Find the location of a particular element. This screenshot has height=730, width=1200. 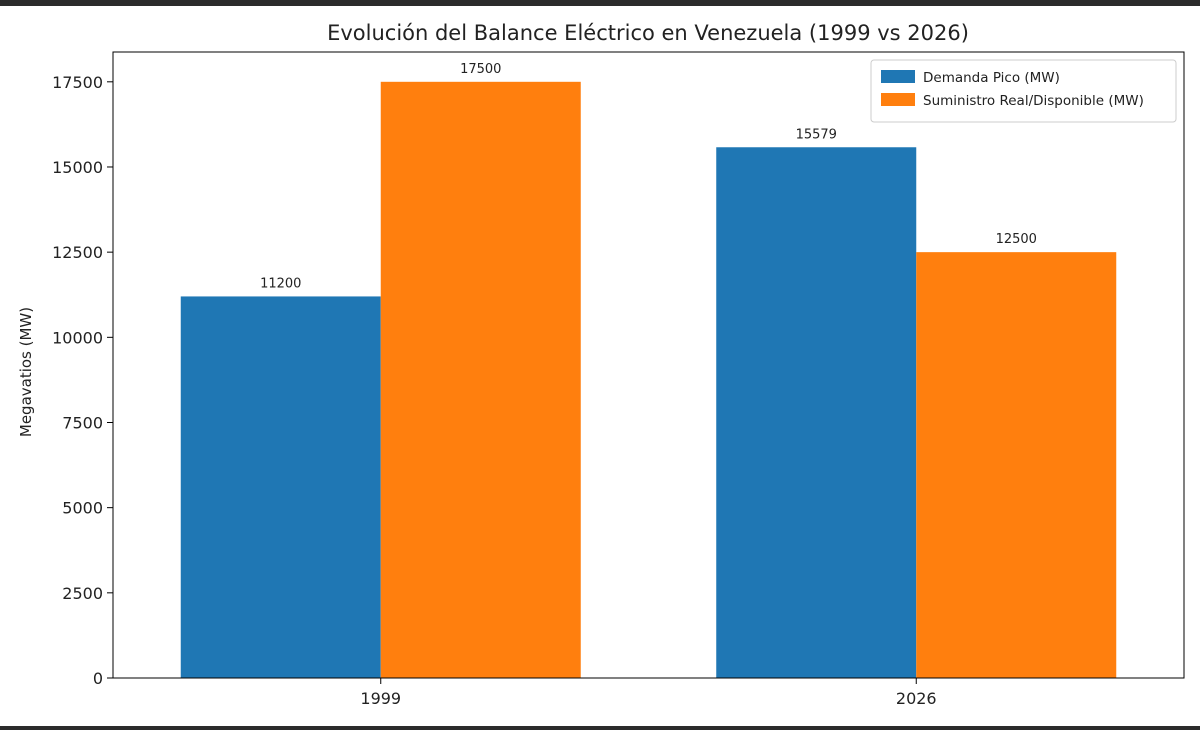

x-tick-label: 1999 is located at coordinates (380, 698).